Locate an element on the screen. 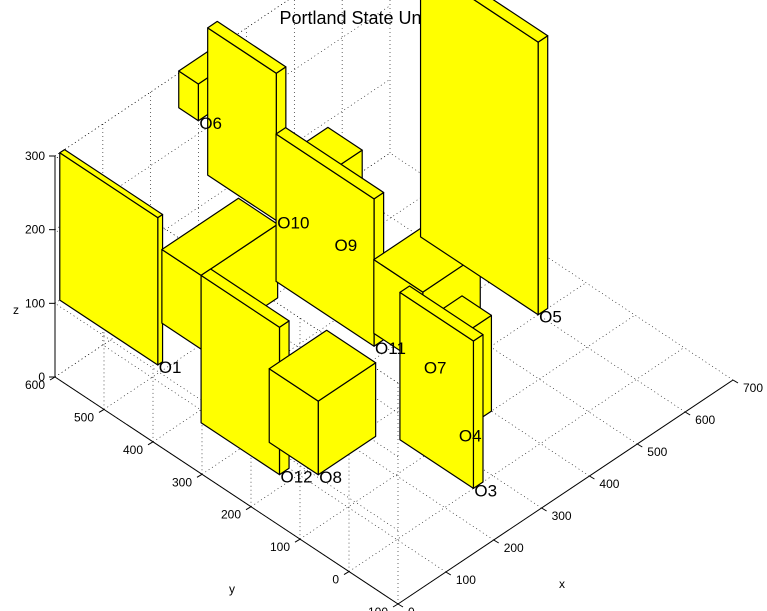  y-tick-label: 400 is located at coordinates (133, 450).